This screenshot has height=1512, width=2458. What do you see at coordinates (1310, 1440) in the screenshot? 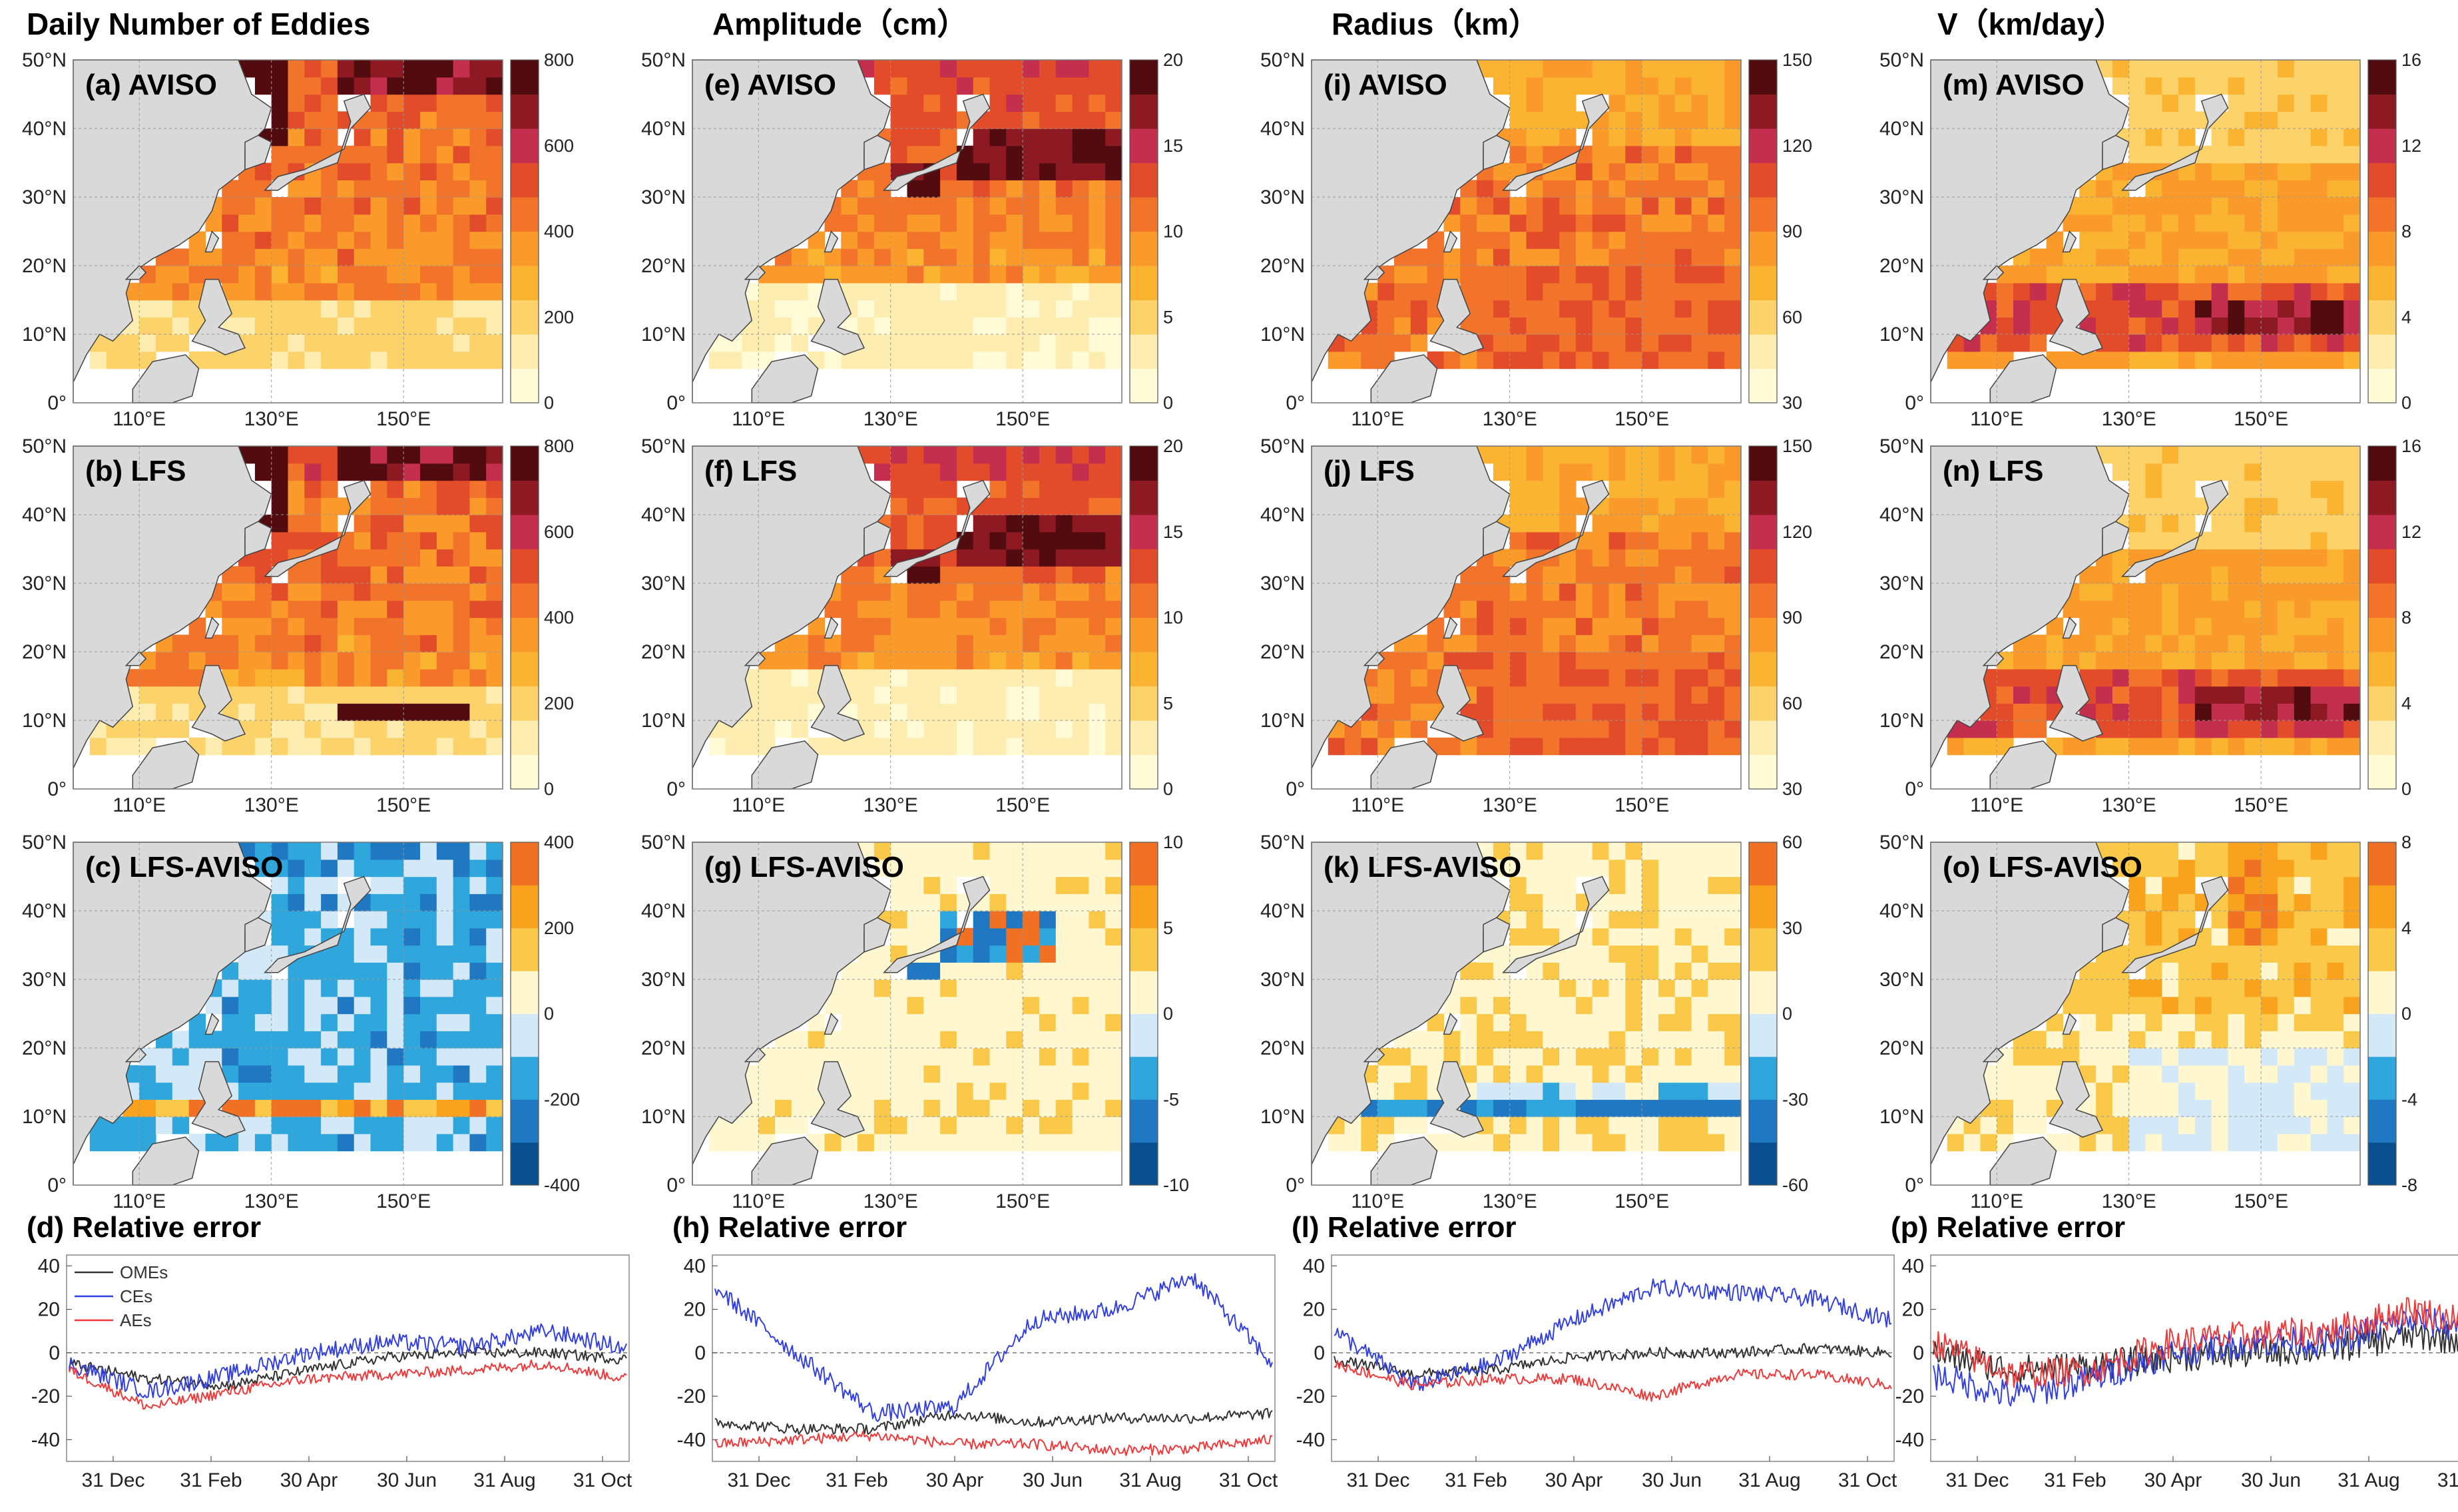
I see `y-tick-label: -40` at bounding box center [1310, 1440].